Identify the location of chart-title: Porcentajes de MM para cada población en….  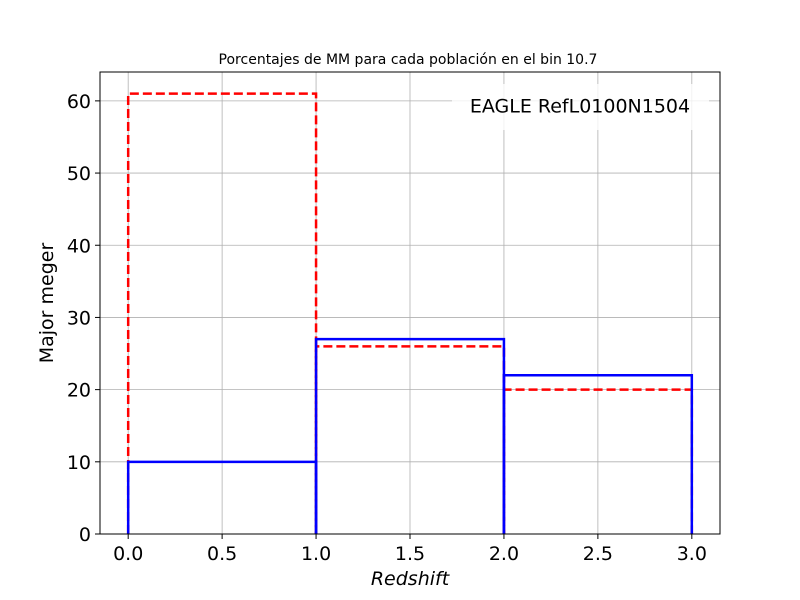
(408, 60).